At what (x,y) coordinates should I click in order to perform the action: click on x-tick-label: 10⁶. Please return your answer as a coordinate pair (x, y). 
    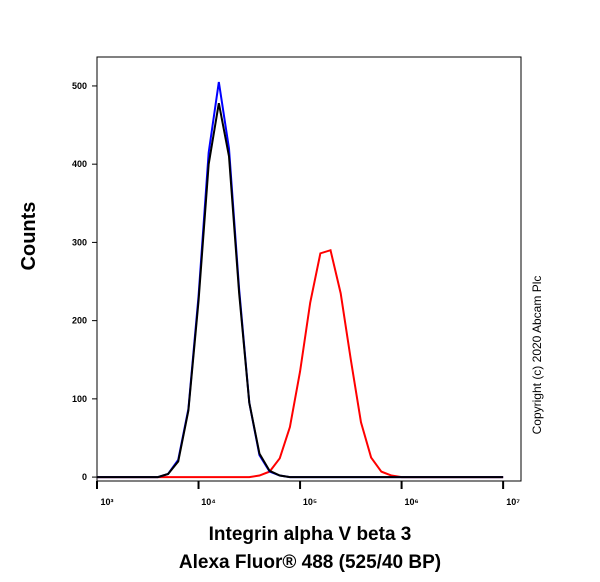
    Looking at the image, I should click on (412, 502).